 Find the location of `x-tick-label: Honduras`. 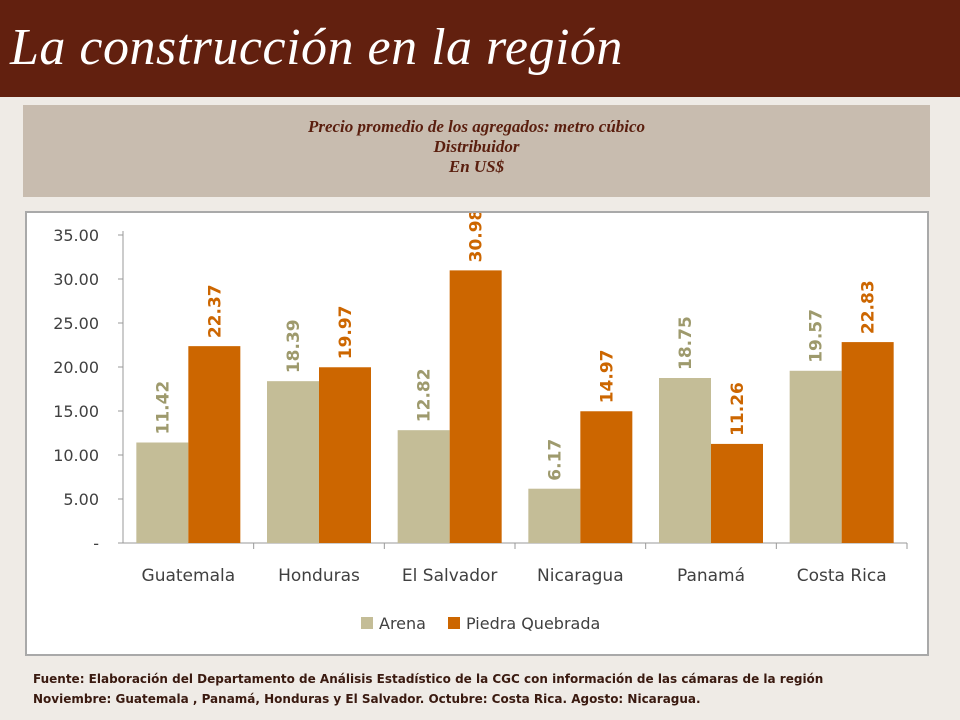

x-tick-label: Honduras is located at coordinates (319, 576).